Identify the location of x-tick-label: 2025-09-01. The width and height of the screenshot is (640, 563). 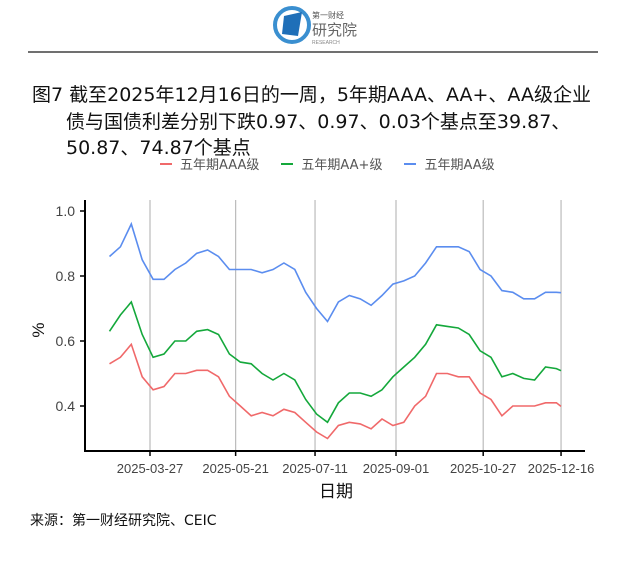
(396, 468).